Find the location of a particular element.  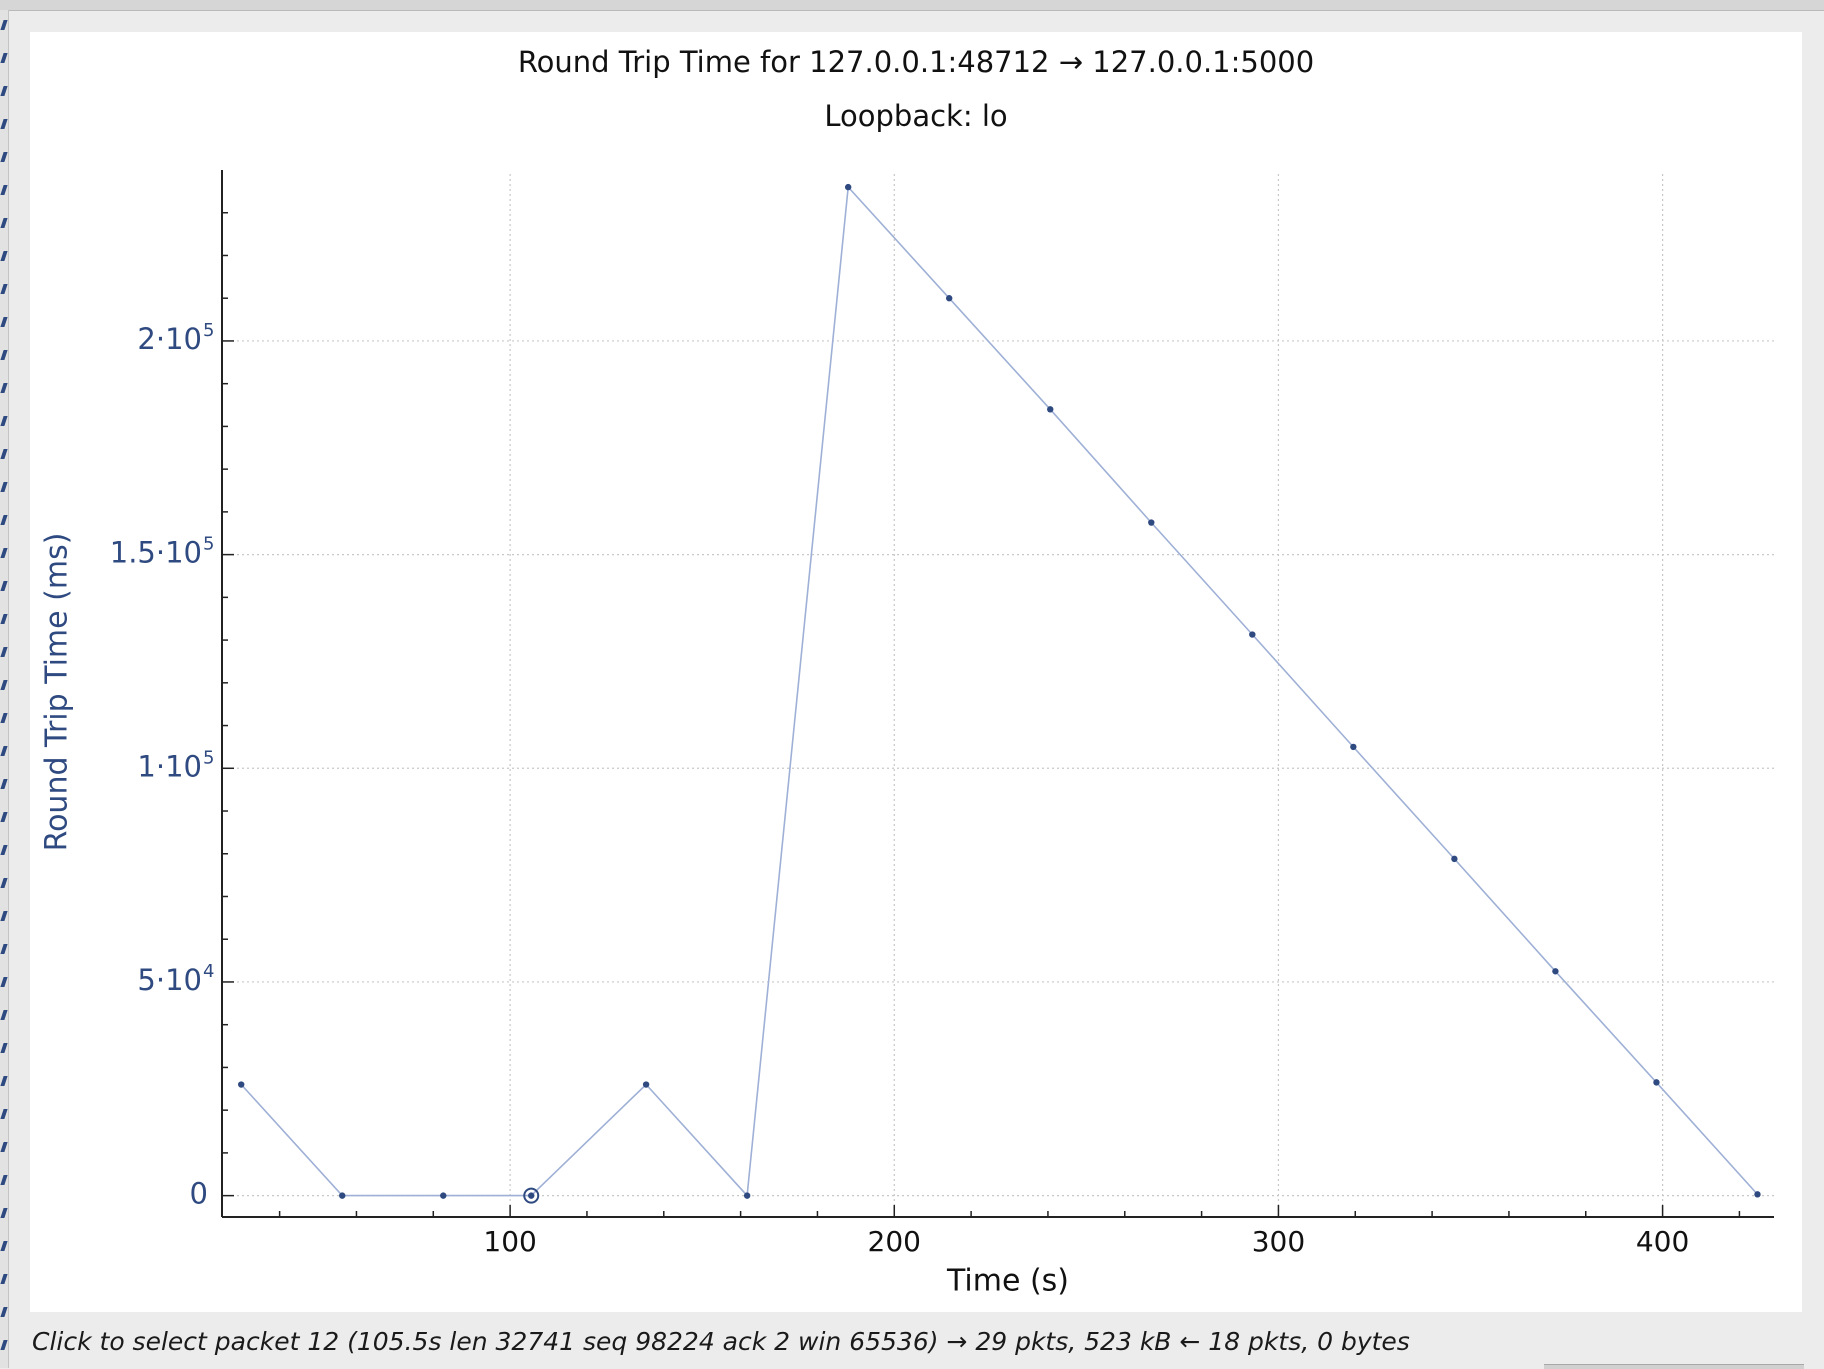

y-tick-label: 0 is located at coordinates (199, 1194).